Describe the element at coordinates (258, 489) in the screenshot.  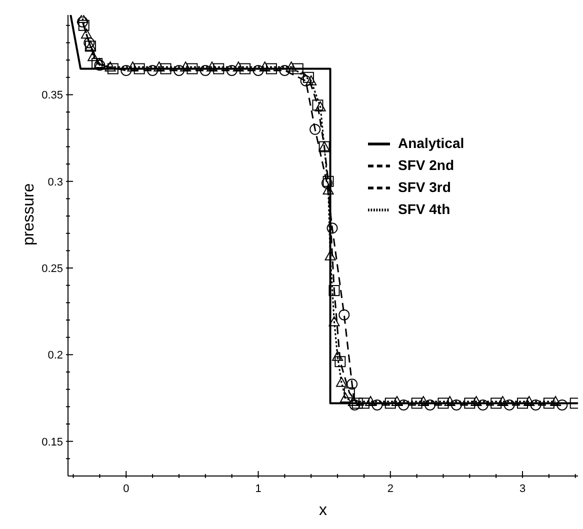
I see `x-tick-label: 1` at that location.